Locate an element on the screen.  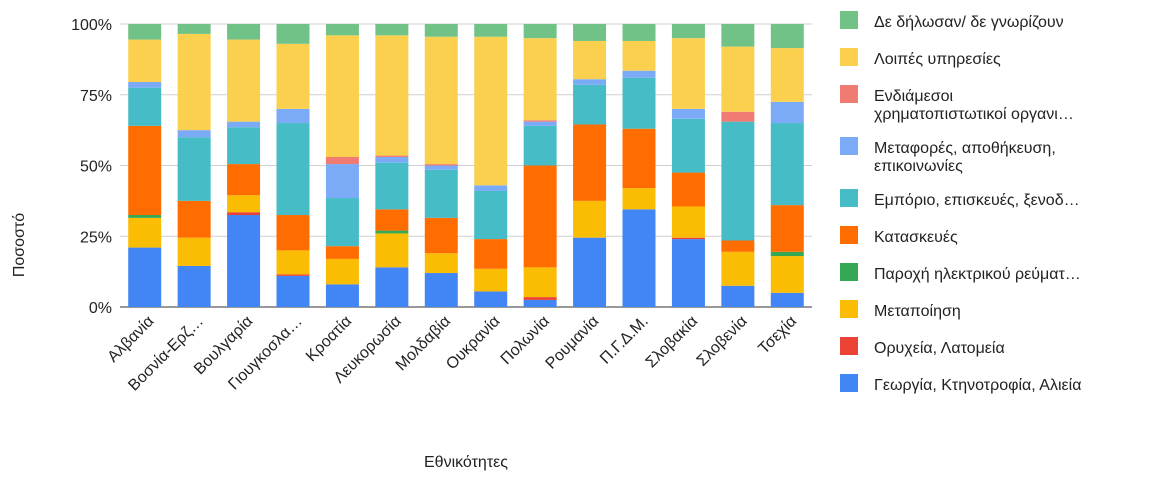
legend-item: Κατασκευές is located at coordinates (899, 236).